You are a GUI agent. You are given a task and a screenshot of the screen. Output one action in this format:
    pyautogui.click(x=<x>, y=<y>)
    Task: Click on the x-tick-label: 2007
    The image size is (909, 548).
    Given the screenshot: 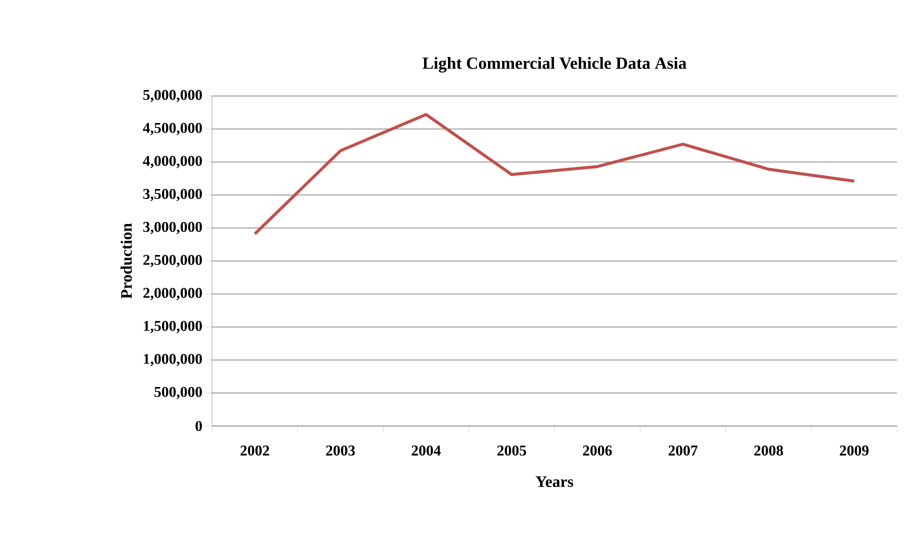 What is the action you would take?
    pyautogui.click(x=683, y=451)
    